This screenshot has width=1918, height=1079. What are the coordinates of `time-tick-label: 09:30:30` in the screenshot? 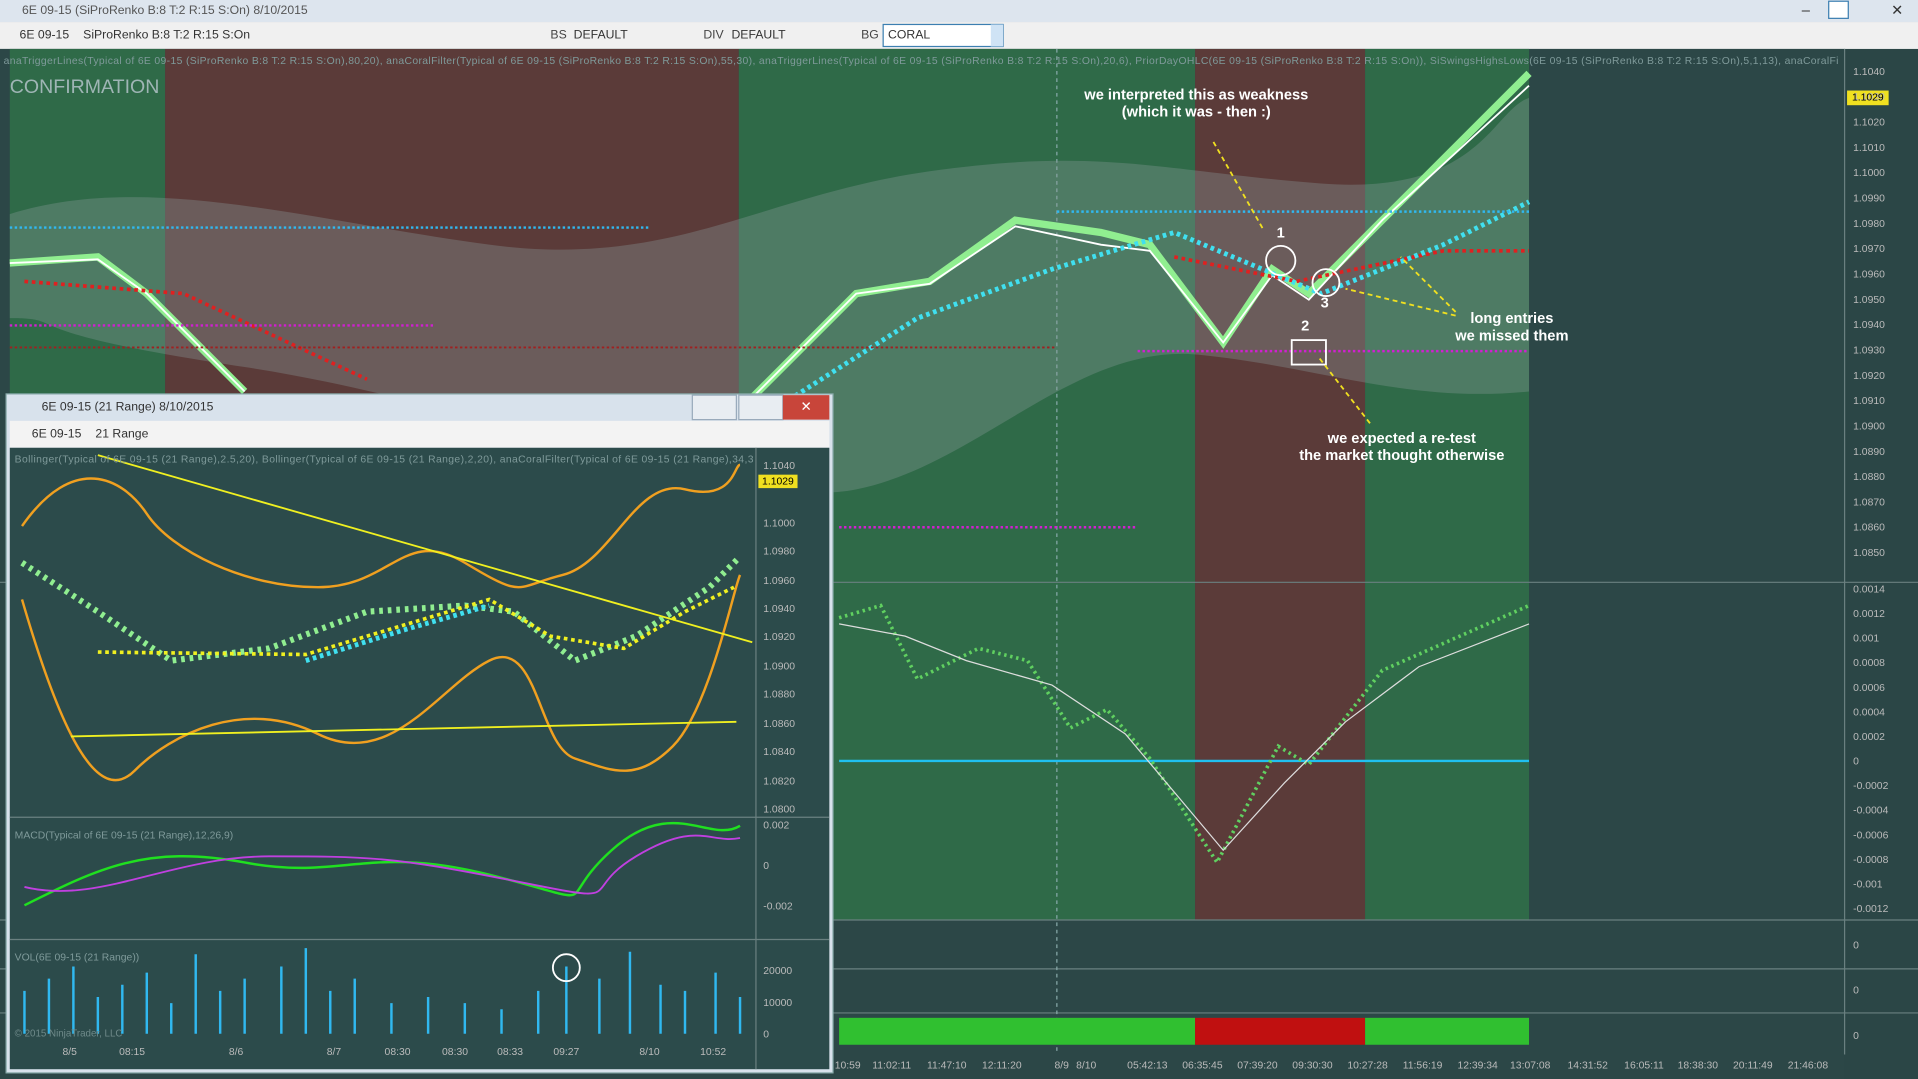 It's located at (1312, 1065).